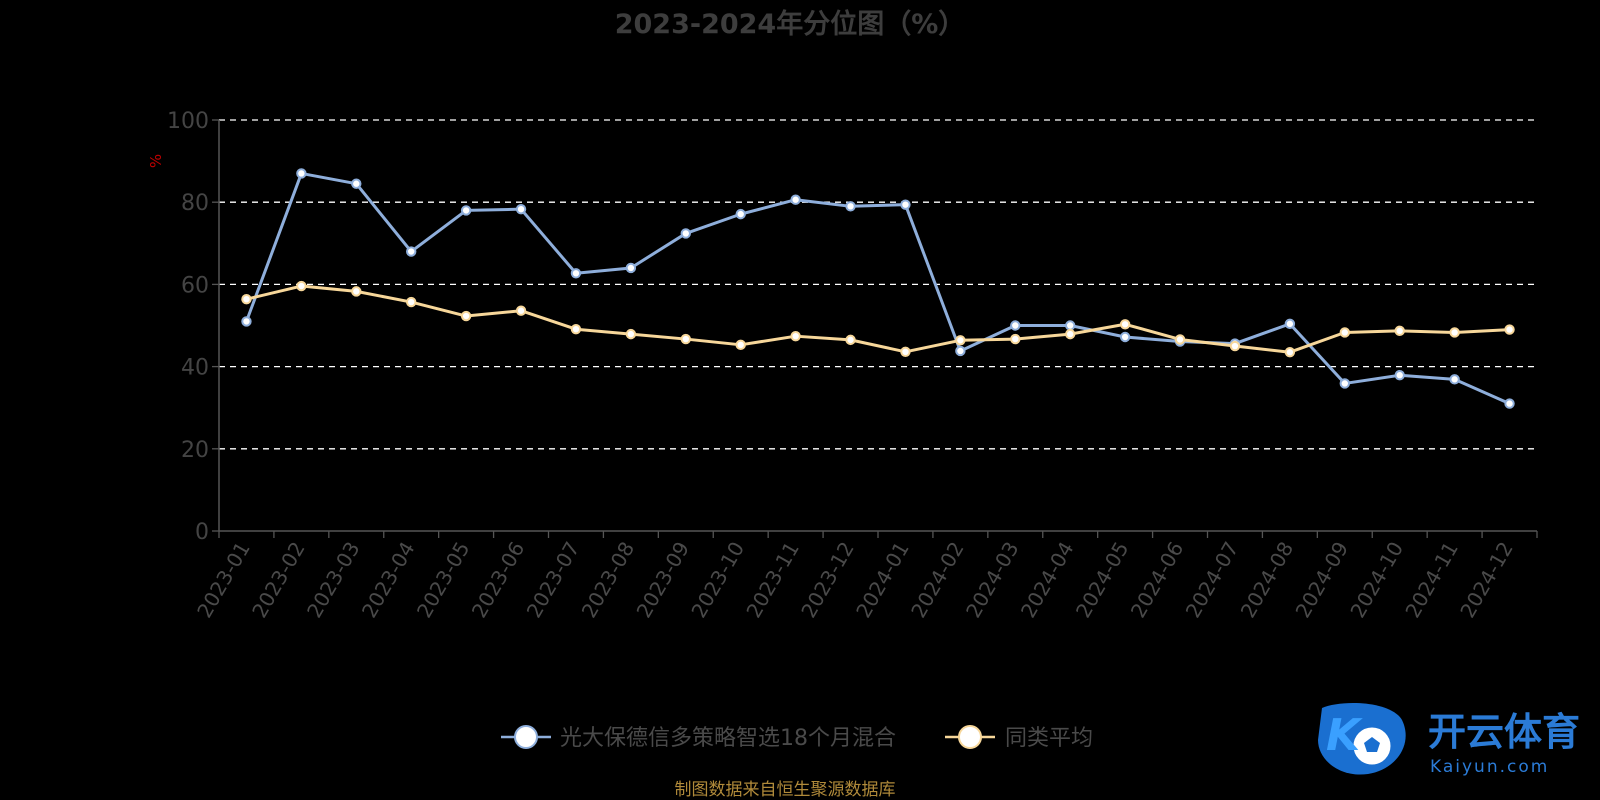 Image resolution: width=1600 pixels, height=800 pixels. What do you see at coordinates (333, 580) in the screenshot?
I see `x-tick-label: 2023-03` at bounding box center [333, 580].